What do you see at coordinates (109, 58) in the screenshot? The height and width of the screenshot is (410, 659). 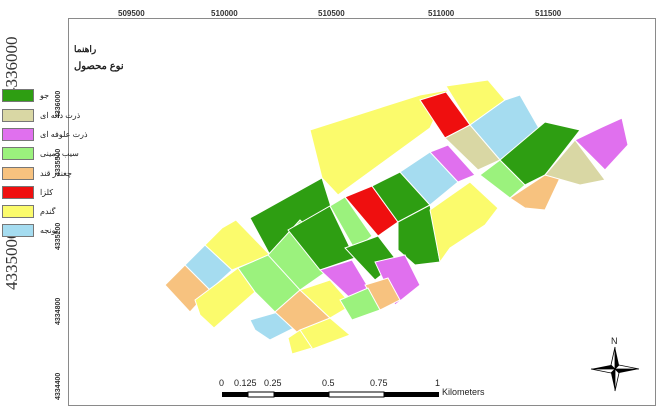 I see `map-legend: راهنما نوع محصول` at bounding box center [109, 58].